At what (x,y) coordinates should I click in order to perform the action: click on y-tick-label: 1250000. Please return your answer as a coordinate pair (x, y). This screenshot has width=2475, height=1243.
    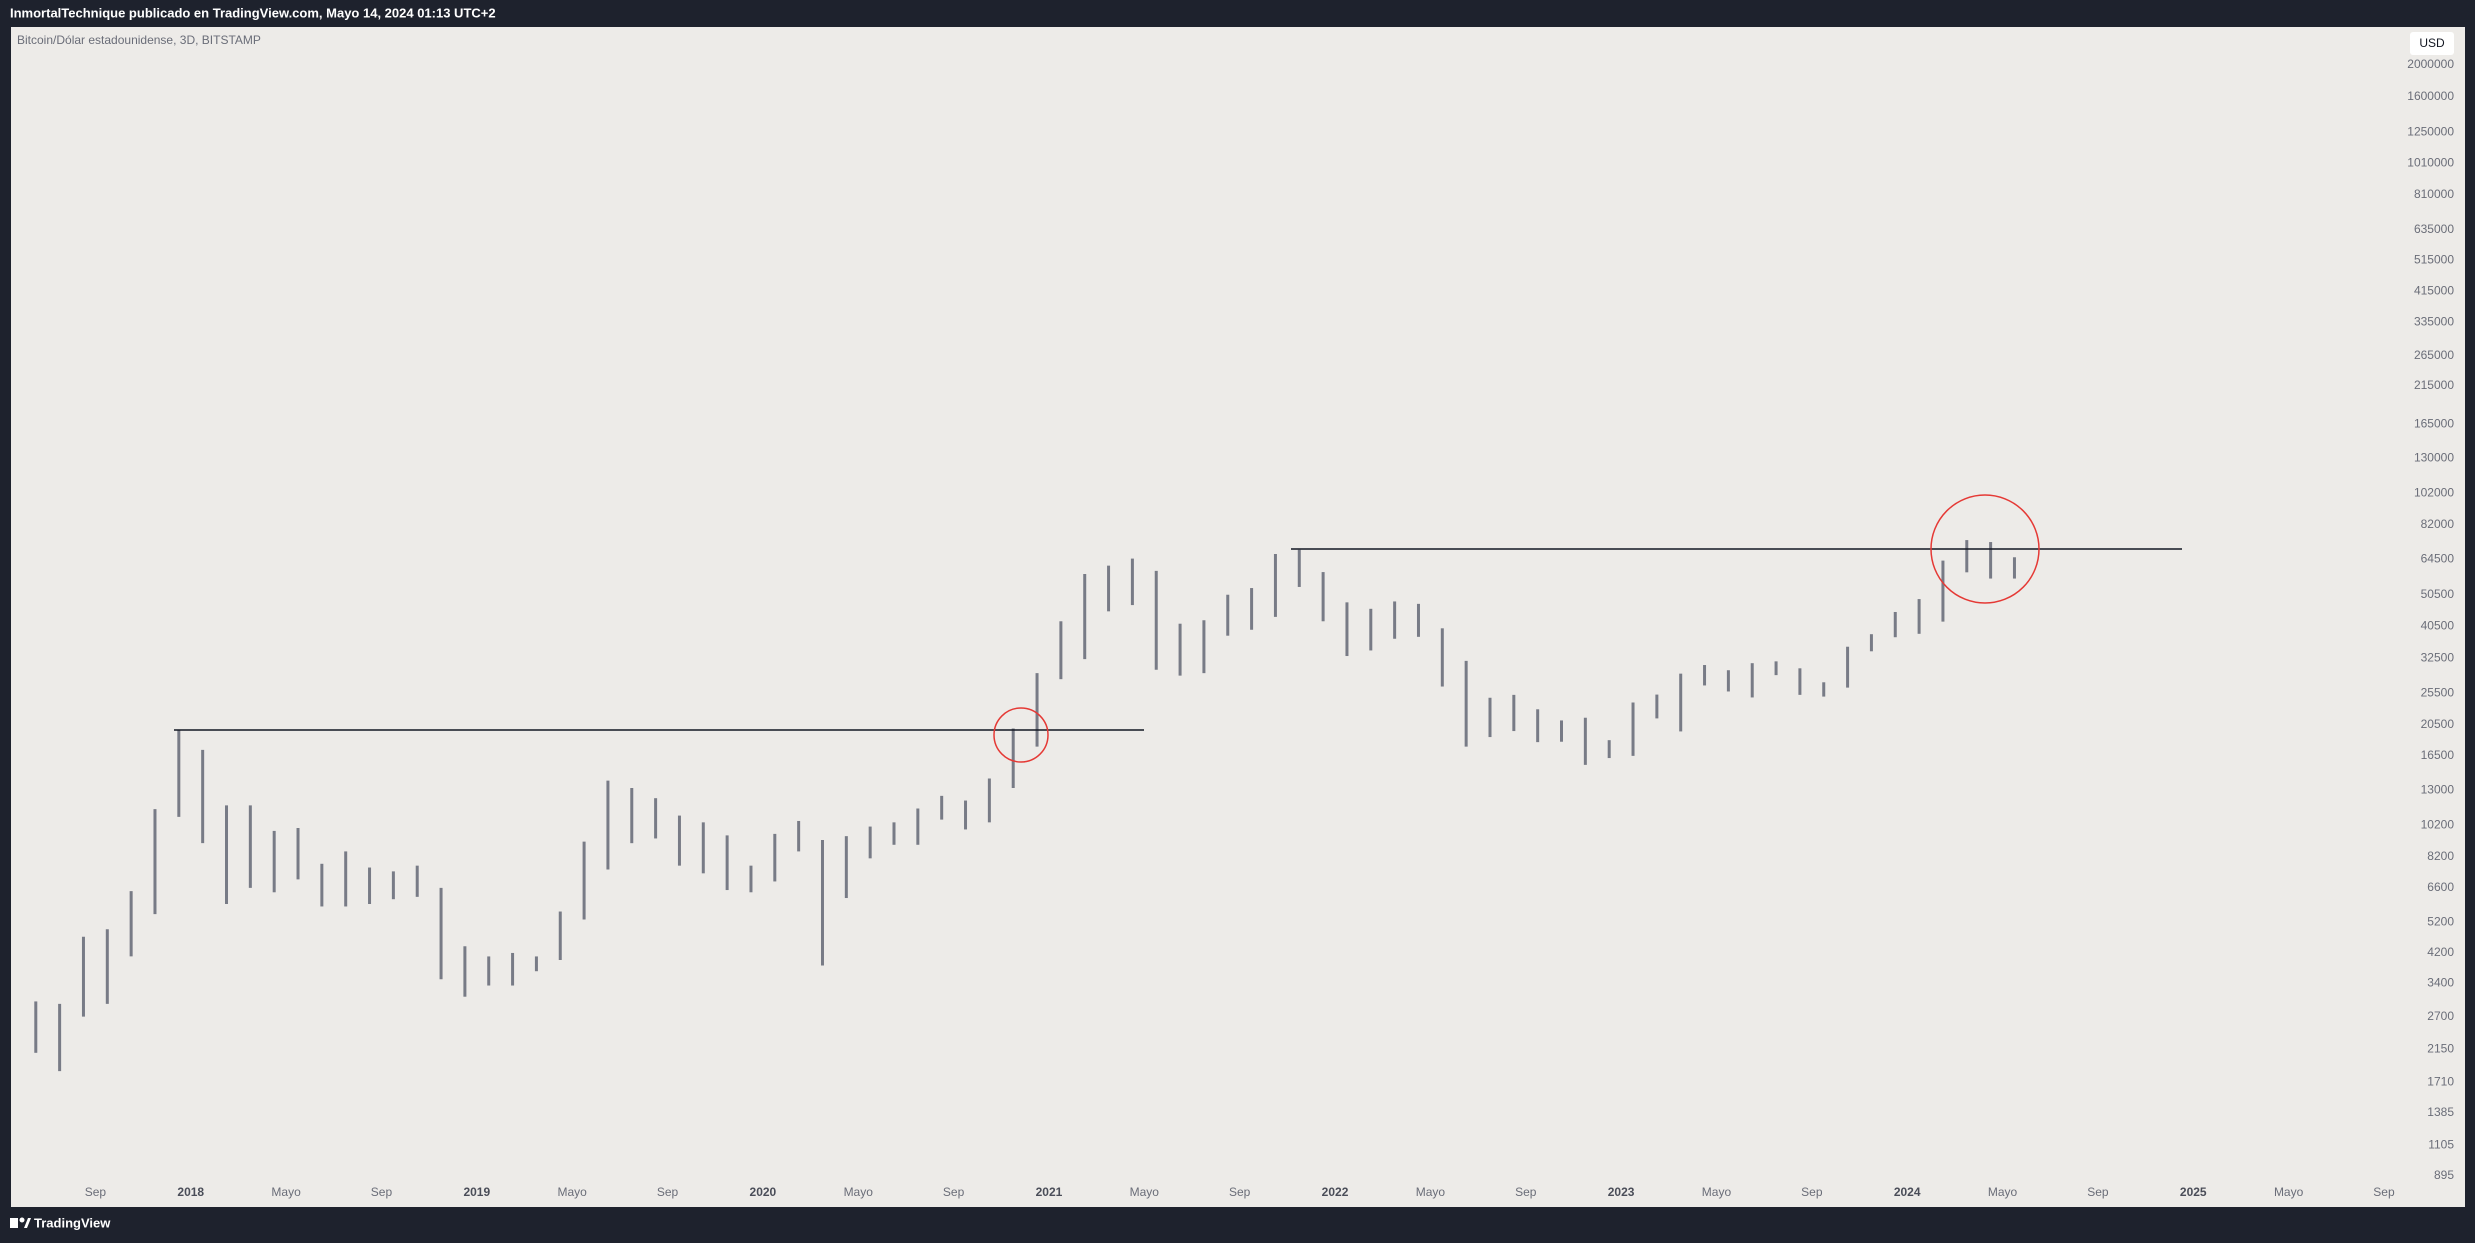
    Looking at the image, I should click on (2430, 132).